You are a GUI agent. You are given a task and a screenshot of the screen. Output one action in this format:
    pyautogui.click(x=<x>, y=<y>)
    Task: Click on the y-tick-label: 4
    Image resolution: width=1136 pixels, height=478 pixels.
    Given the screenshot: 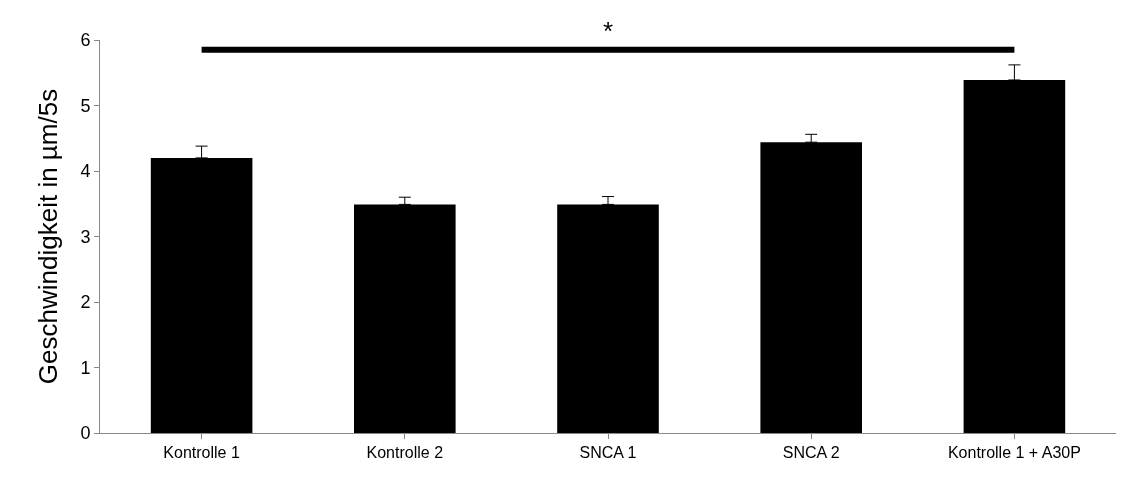 What is the action you would take?
    pyautogui.click(x=85, y=171)
    